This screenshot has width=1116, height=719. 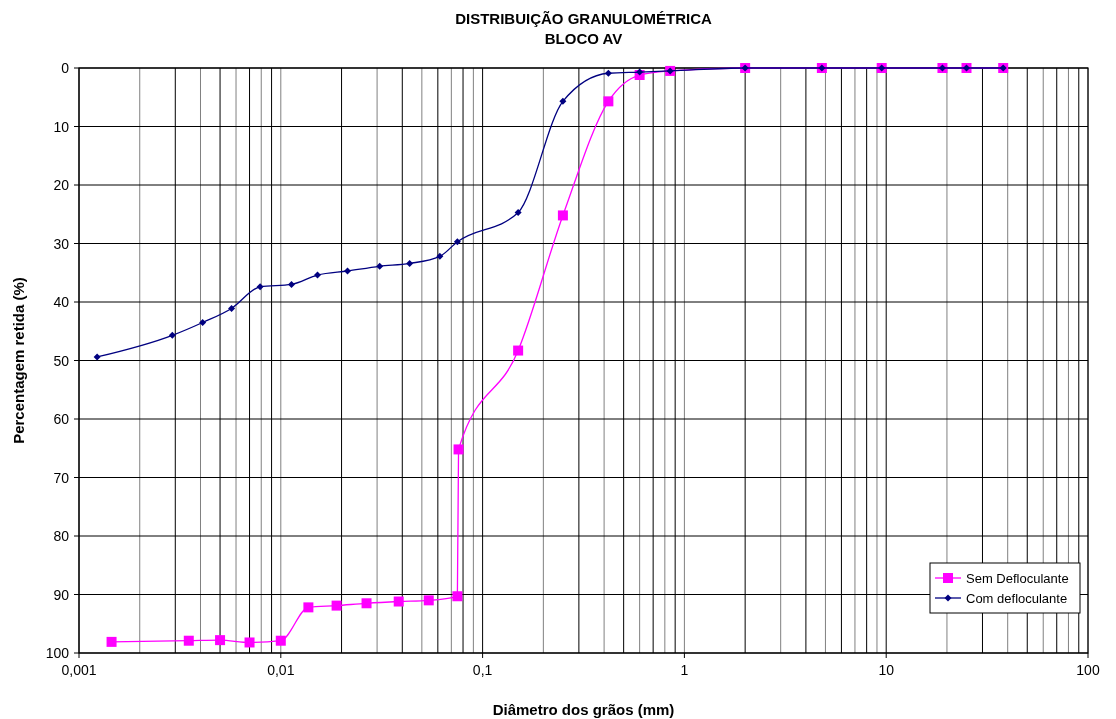 What do you see at coordinates (61, 126) in the screenshot?
I see `y-tick-label: 10` at bounding box center [61, 126].